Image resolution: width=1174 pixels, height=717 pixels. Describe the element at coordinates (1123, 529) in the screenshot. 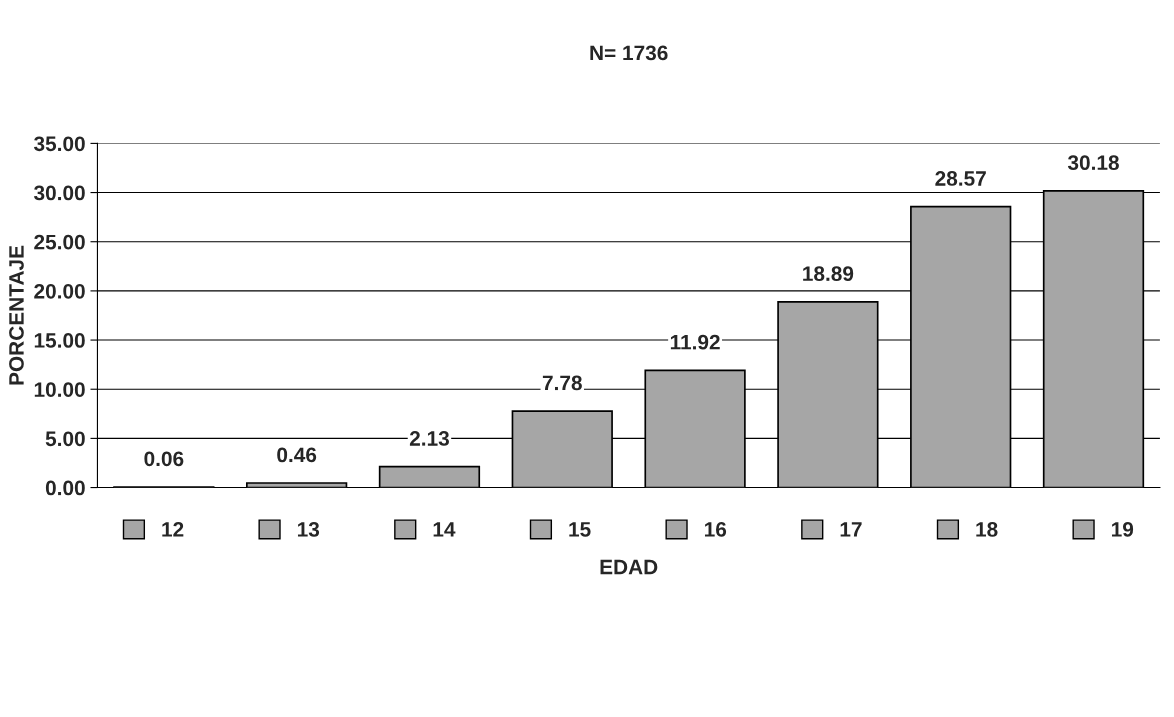

I see `legend-label: 19` at that location.